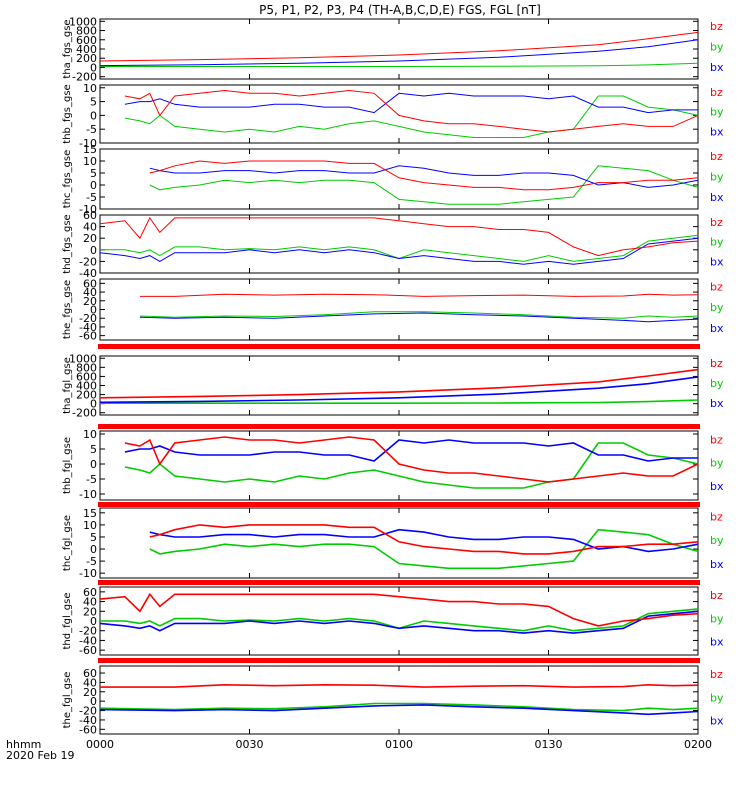 The height and width of the screenshot is (800, 750). I want to click on y-tick-label: 600, so click(86, 376).